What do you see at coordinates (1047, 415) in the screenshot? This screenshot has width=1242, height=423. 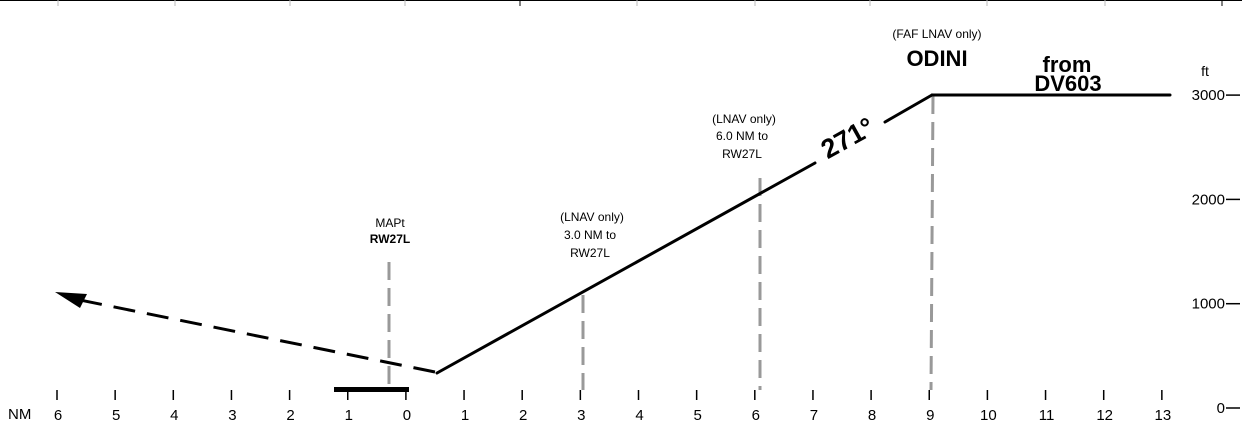 I see `distance-tick-label: 11` at bounding box center [1047, 415].